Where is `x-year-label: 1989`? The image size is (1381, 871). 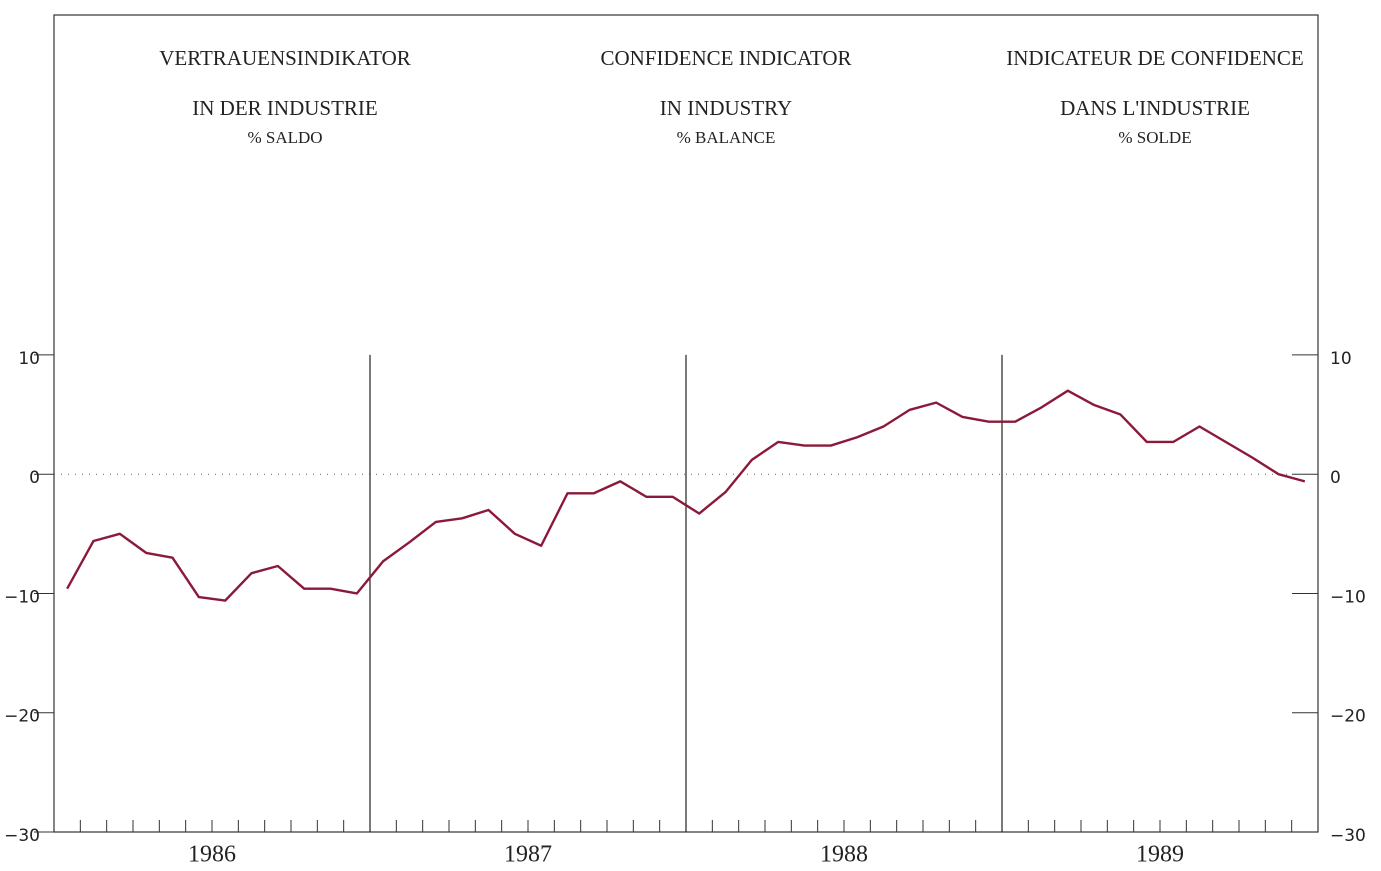 x-year-label: 1989 is located at coordinates (1160, 855).